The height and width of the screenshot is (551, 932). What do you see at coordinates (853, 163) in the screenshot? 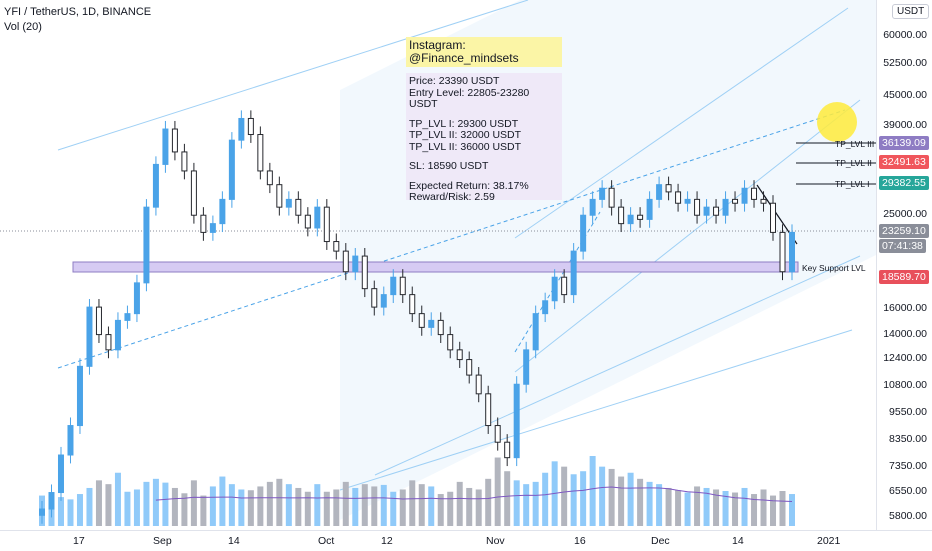
I see `tp-lvl-ii-label: TP_LVL II` at bounding box center [853, 163].